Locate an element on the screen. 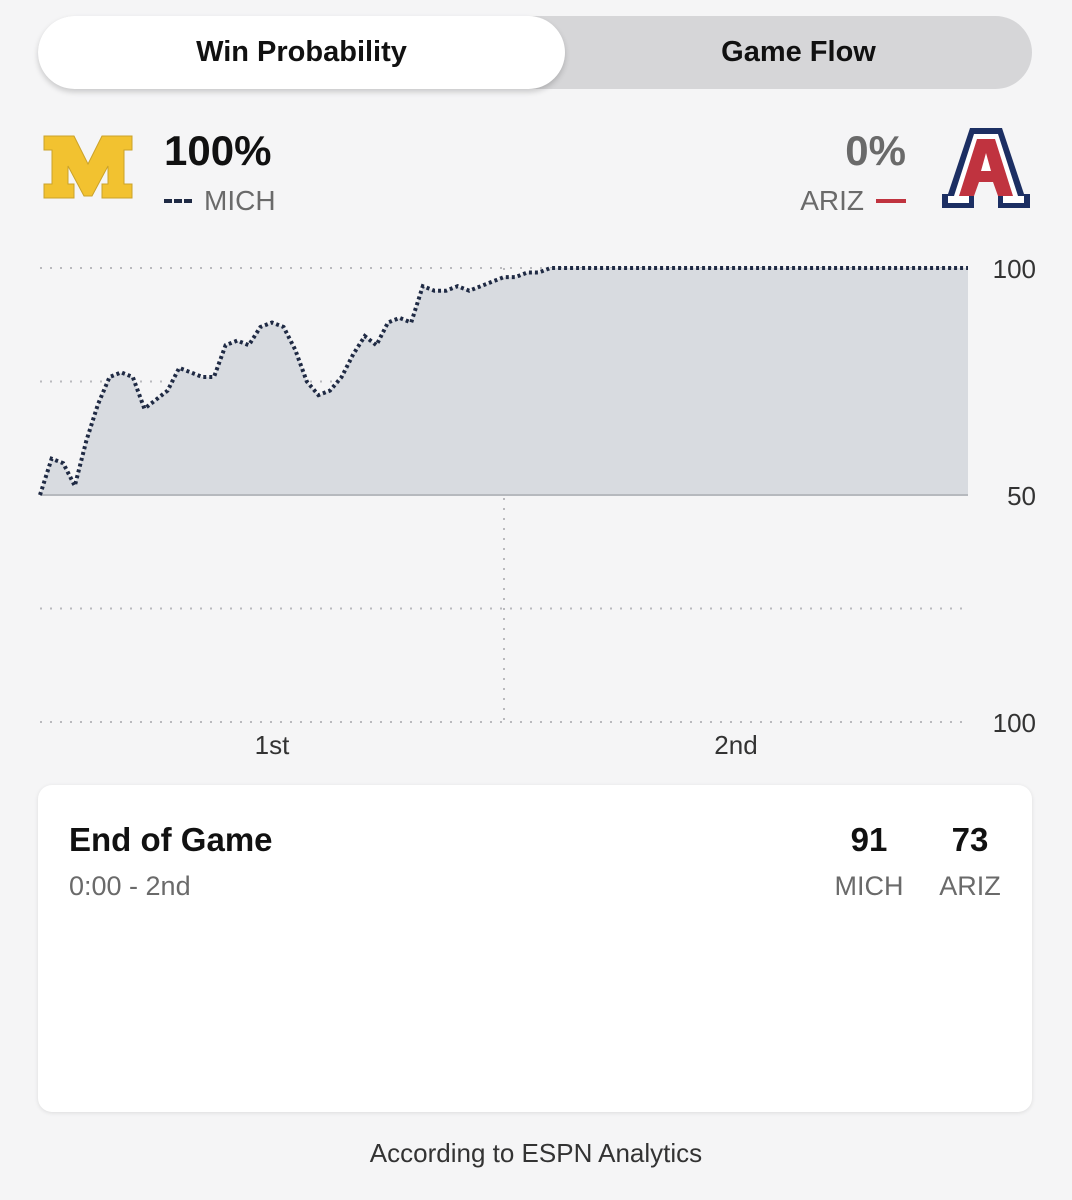 Image resolution: width=1072 pixels, height=1200 pixels. view-tab-switcher: Win Probability Game Flow is located at coordinates (535, 52).